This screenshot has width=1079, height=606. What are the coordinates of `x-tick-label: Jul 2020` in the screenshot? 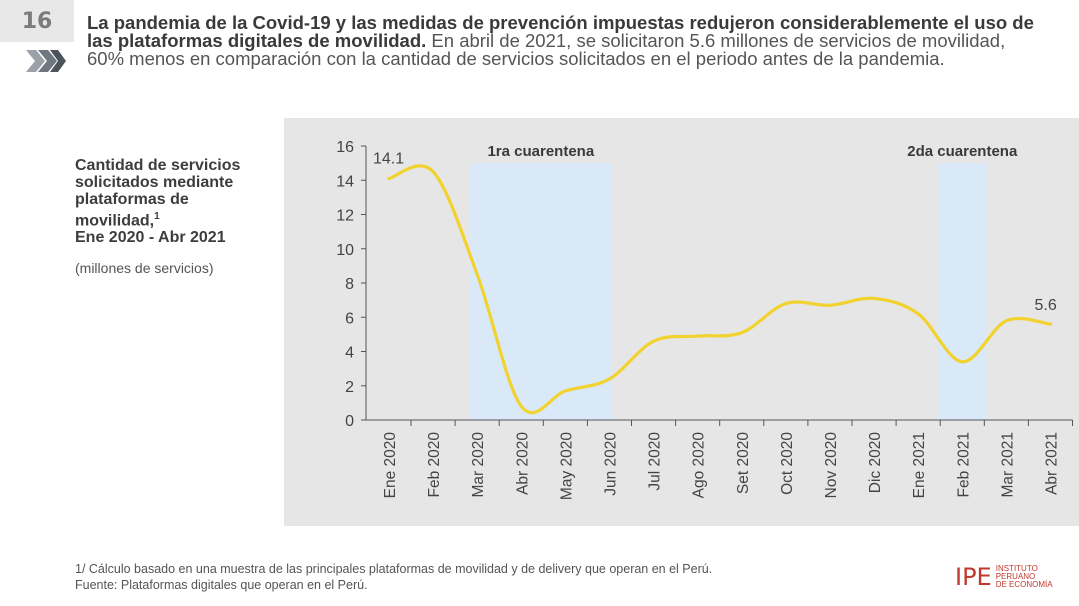 It's located at (655, 461).